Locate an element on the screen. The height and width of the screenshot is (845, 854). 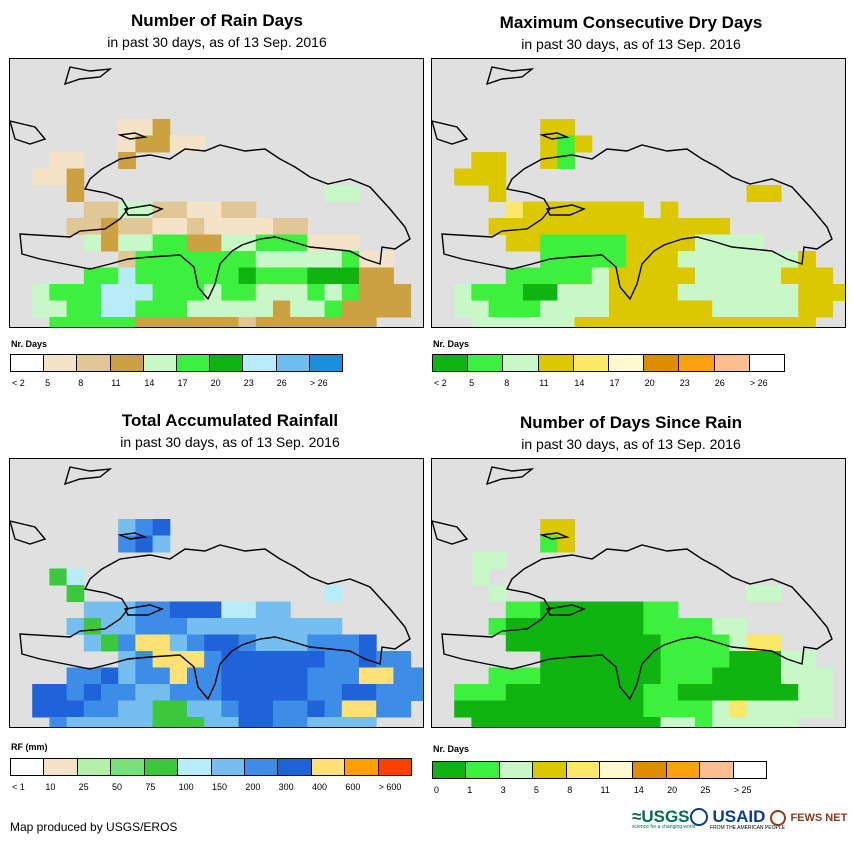
map-canvas is located at coordinates (638, 196).